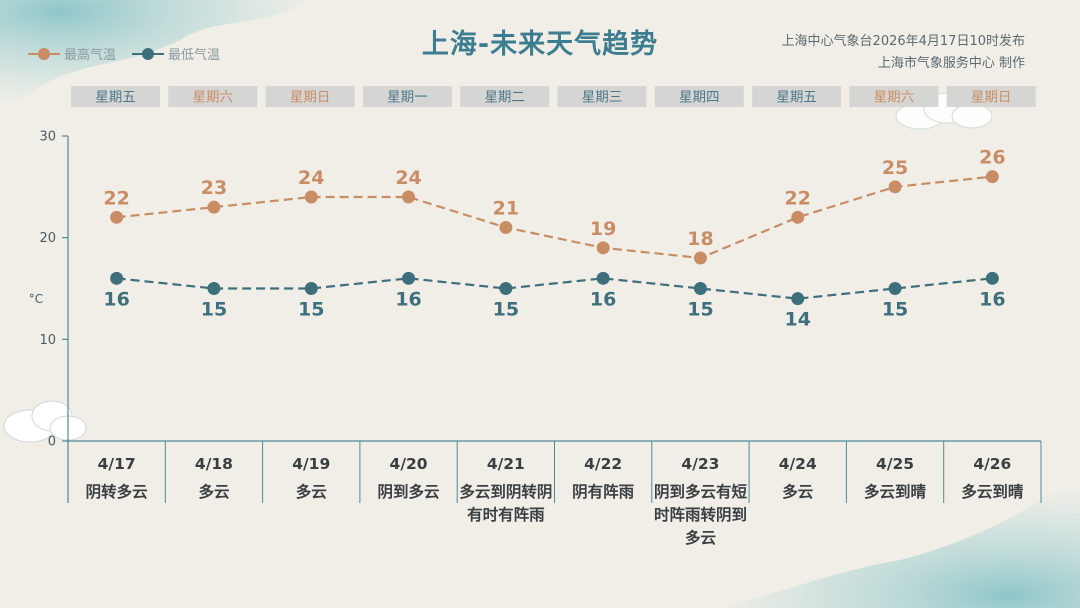 This screenshot has width=1080, height=608. What do you see at coordinates (214, 464) in the screenshot?
I see `date-label: 4/18` at bounding box center [214, 464].